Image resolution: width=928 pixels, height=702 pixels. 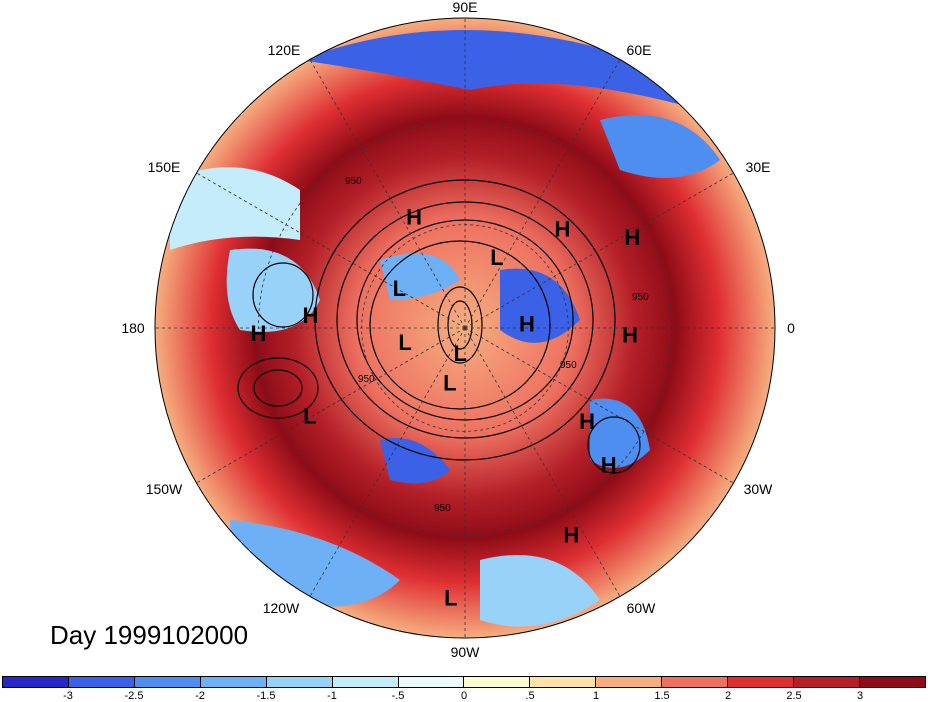 What do you see at coordinates (728, 696) in the screenshot?
I see `colorbar-tick-label: 2` at bounding box center [728, 696].